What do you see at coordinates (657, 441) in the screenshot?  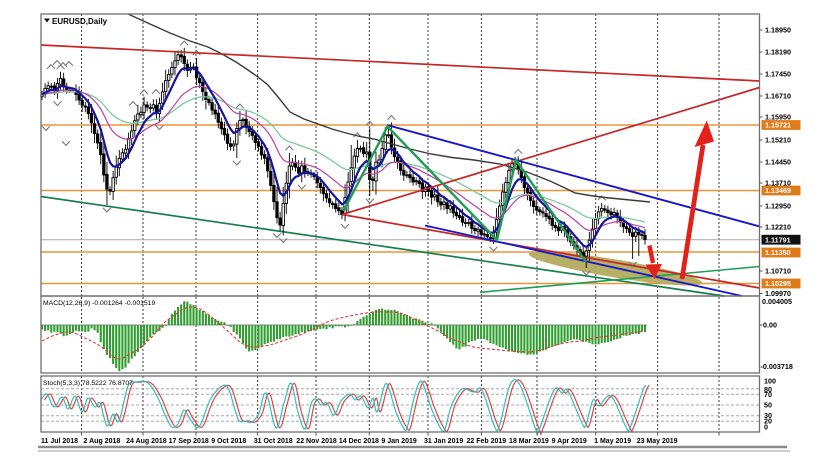 I see `svg-text: 23 May 2019` at bounding box center [657, 441].